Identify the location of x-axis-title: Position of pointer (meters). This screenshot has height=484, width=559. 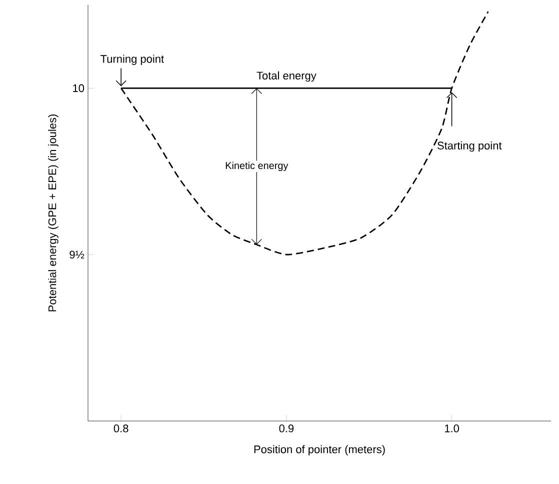
(319, 450).